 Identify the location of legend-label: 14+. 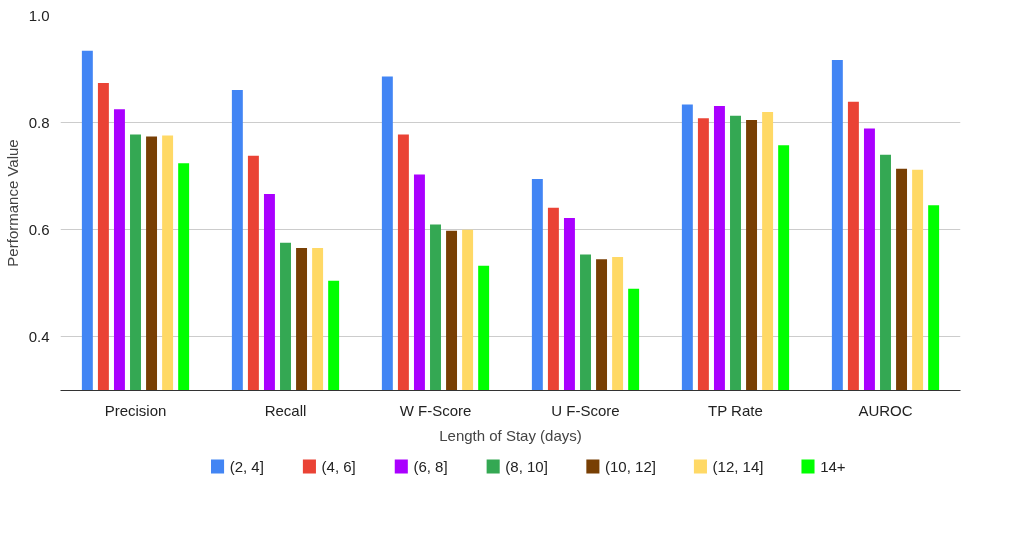
(833, 466).